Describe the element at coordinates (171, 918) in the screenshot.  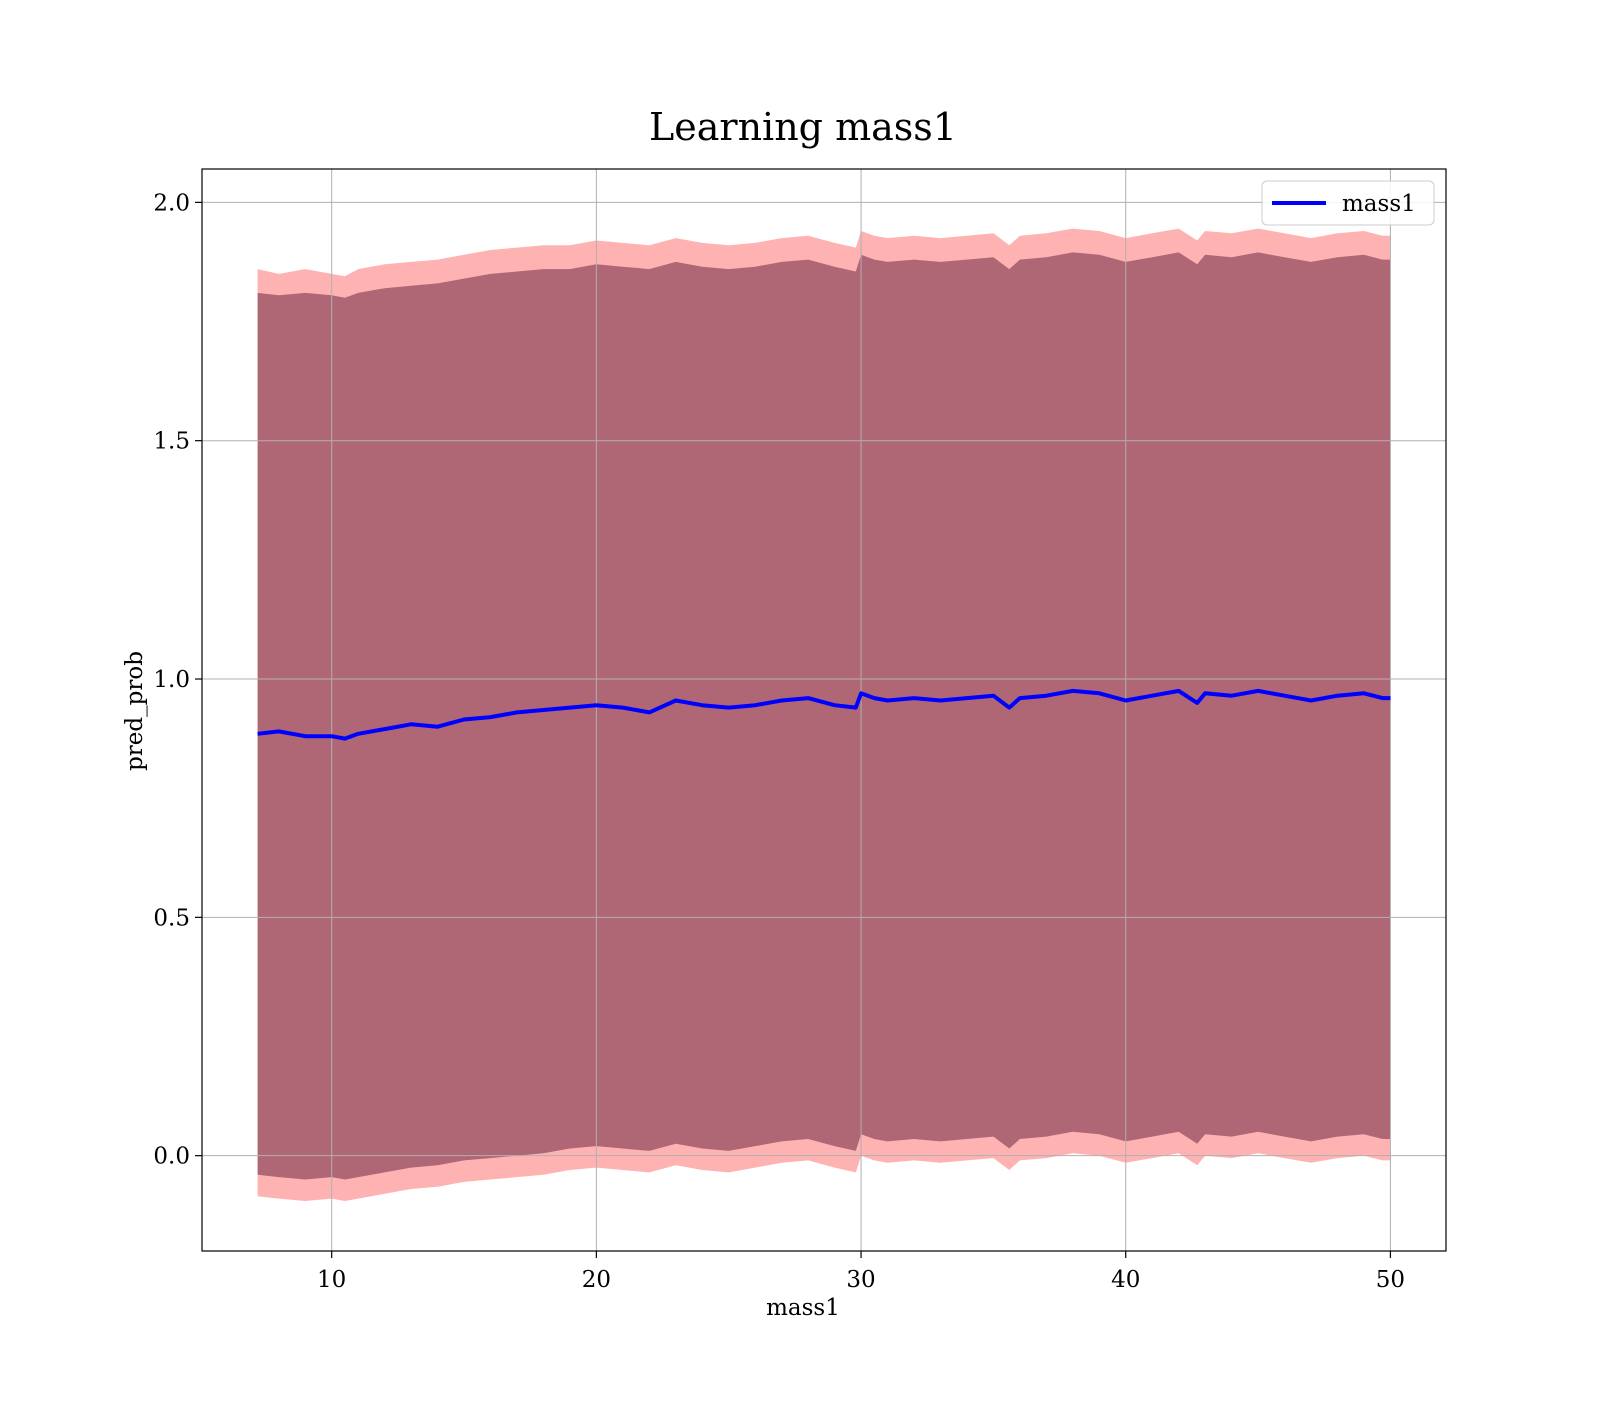
I see `y-tick-label-2: 0.5` at that location.